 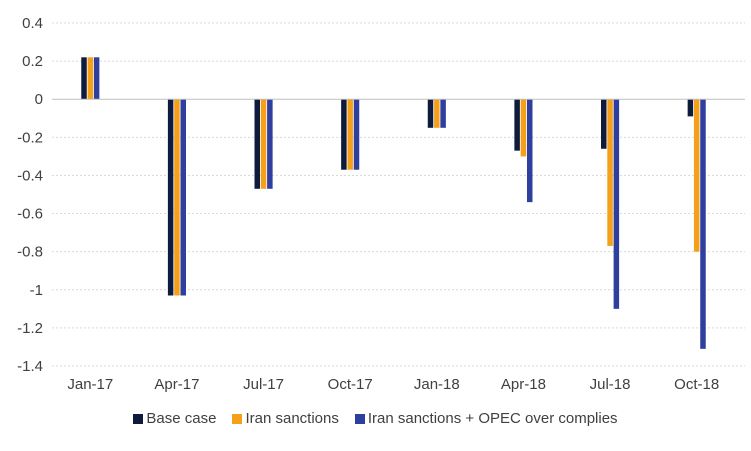 What do you see at coordinates (237, 418) in the screenshot?
I see `legend-swatch-iran-sanctions` at bounding box center [237, 418].